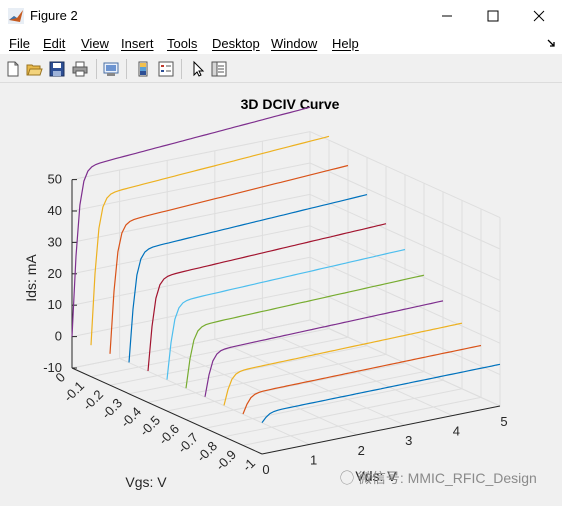 This screenshot has height=506, width=562. I want to click on x-tick-label: 1, so click(313, 459).